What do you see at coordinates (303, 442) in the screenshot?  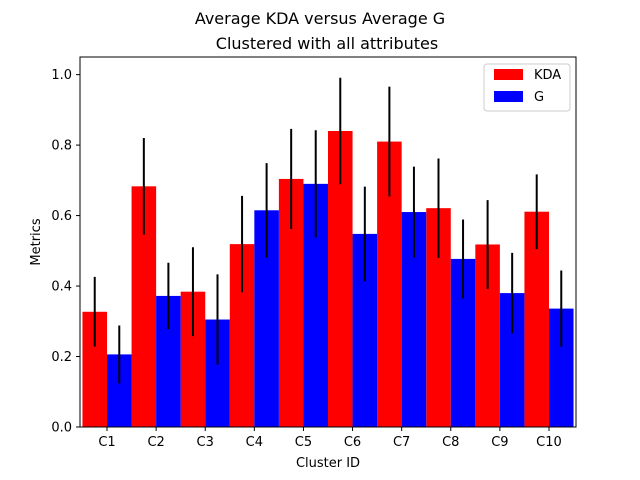 I see `x-tick-label-c5: C5` at bounding box center [303, 442].